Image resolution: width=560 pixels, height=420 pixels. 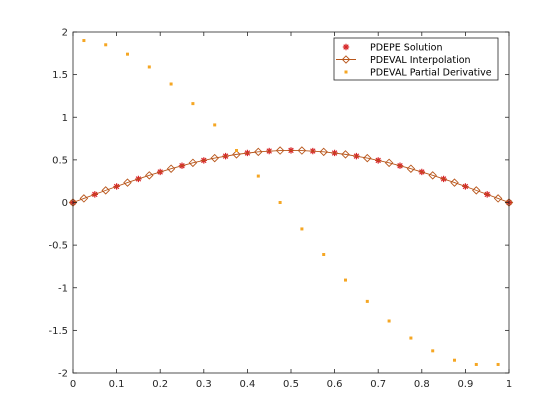 I want to click on y-tick-label: 0, so click(x=65, y=203).